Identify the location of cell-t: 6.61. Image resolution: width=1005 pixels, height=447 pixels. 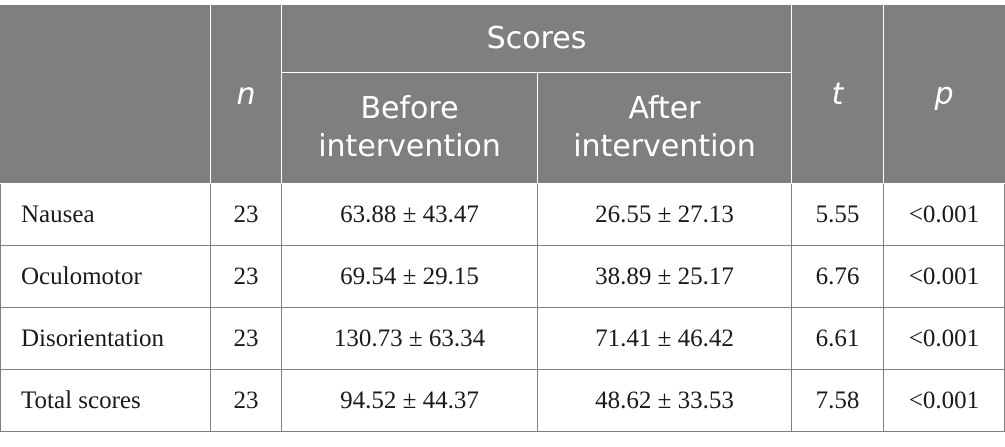
(837, 338).